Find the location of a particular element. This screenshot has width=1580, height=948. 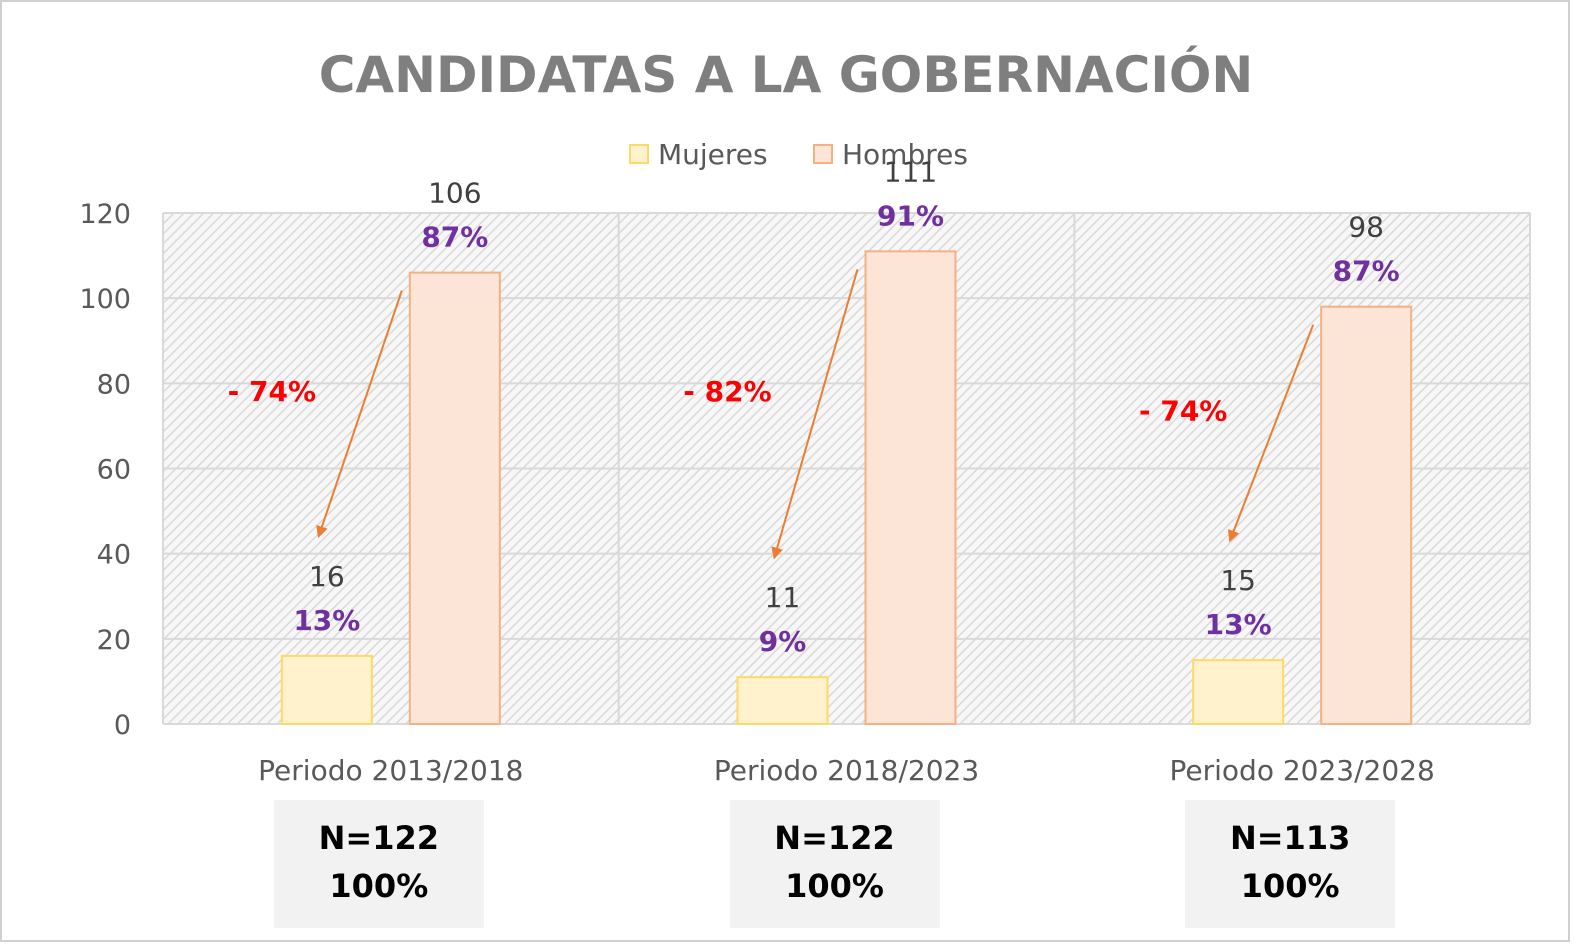

percent-label-mujeres: 9% is located at coordinates (783, 641).